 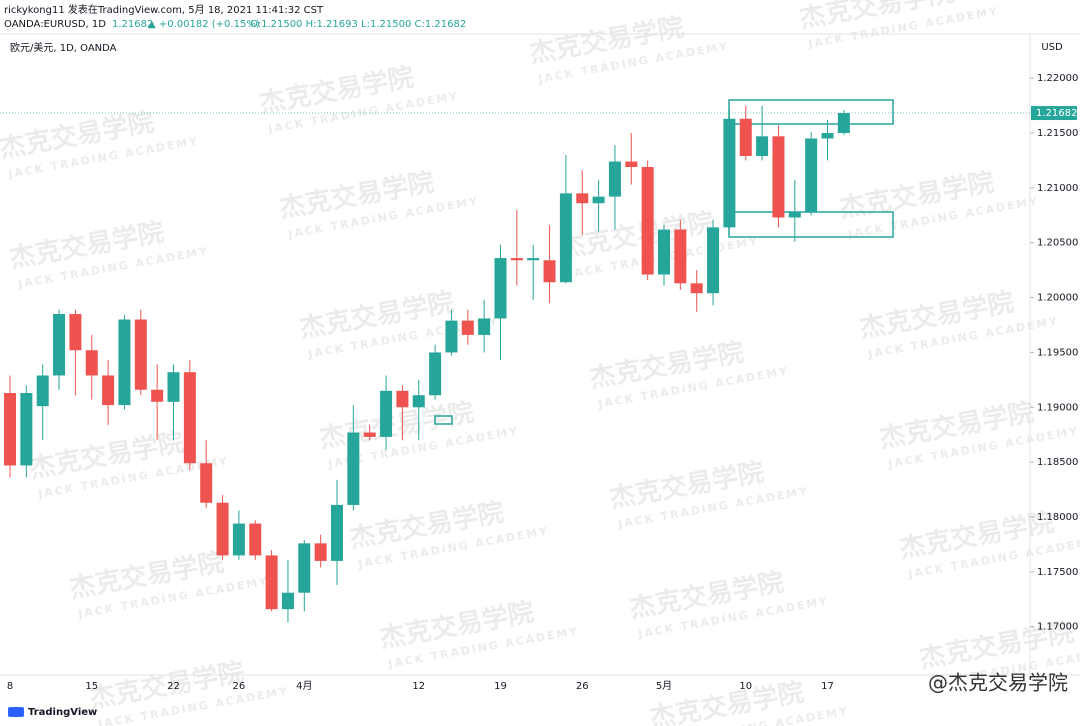 What do you see at coordinates (1057, 572) in the screenshot?
I see `y-tick-label: 1.17500` at bounding box center [1057, 572].